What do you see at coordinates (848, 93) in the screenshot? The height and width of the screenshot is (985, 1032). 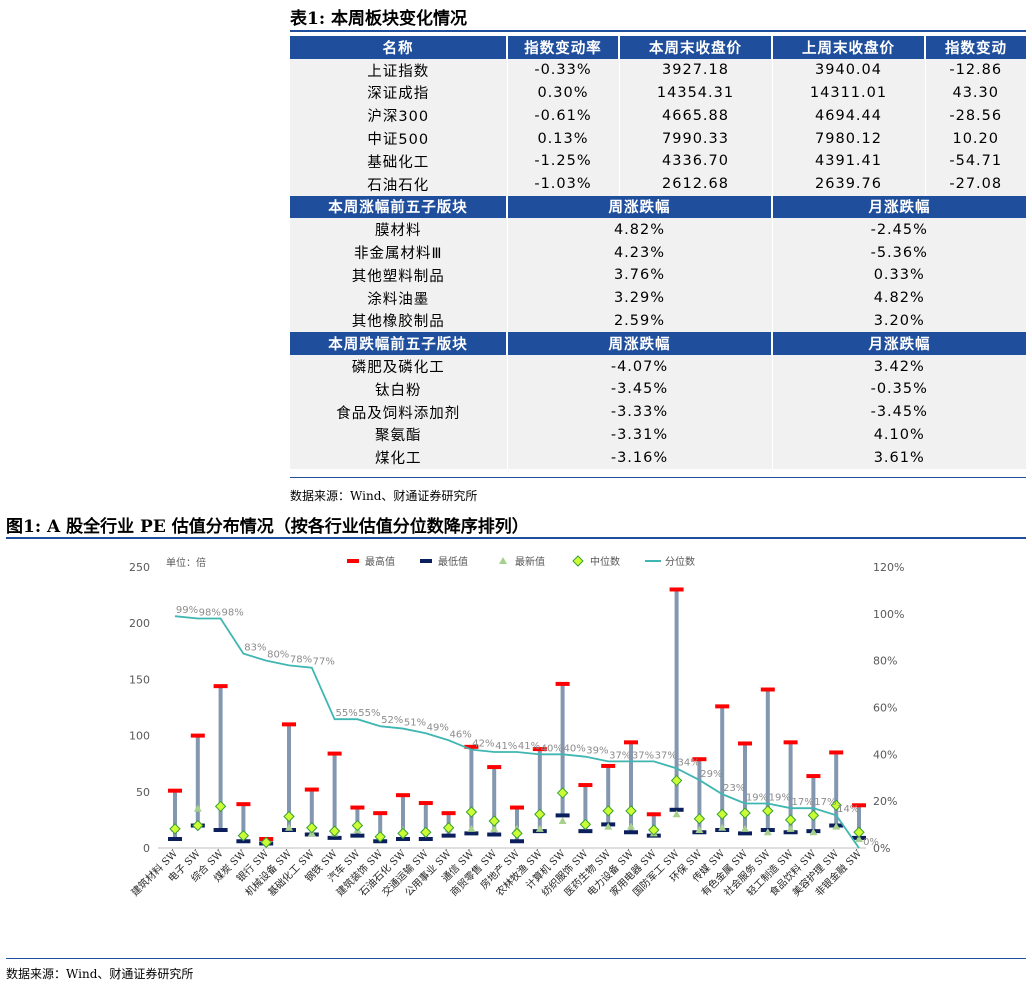 I see `table-cell: 14311.01` at bounding box center [848, 93].